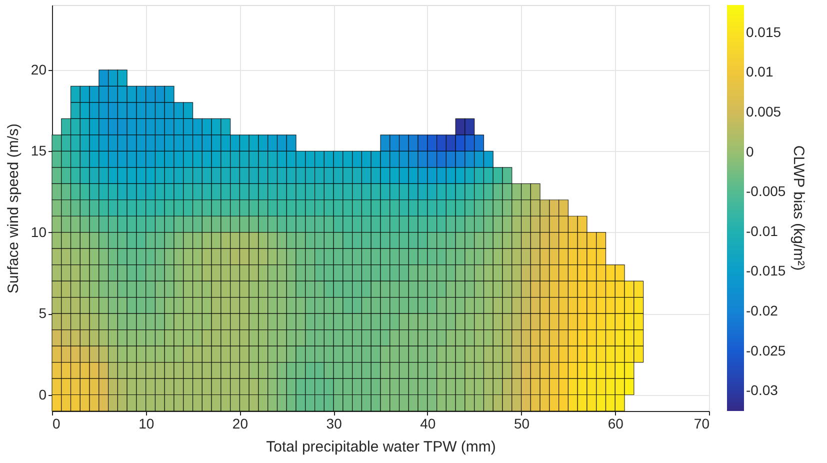  Describe the element at coordinates (240, 424) in the screenshot. I see `x-tick-label: 20` at that location.